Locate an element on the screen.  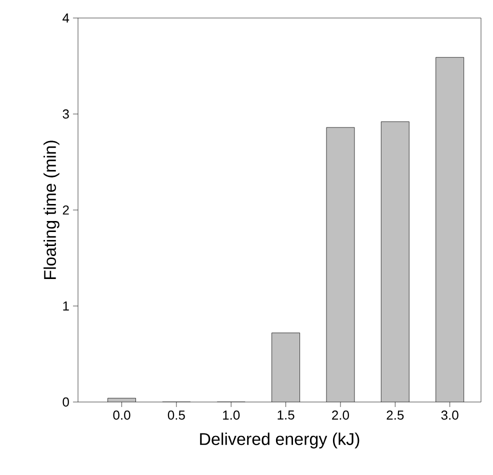
x-tick-label: 2.5 is located at coordinates (395, 415).